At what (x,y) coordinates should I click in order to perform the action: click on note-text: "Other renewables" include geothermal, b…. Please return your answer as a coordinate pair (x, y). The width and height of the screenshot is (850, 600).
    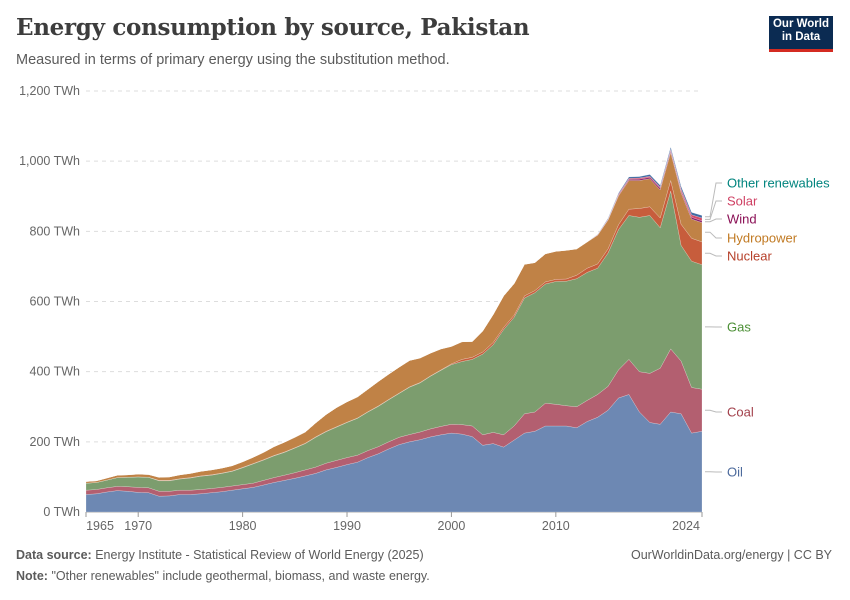
    Looking at the image, I should click on (240, 576).